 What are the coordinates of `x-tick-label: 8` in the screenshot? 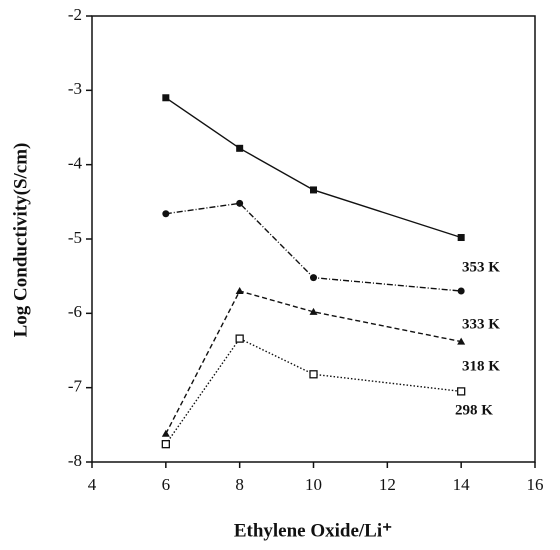 It's located at (239, 484).